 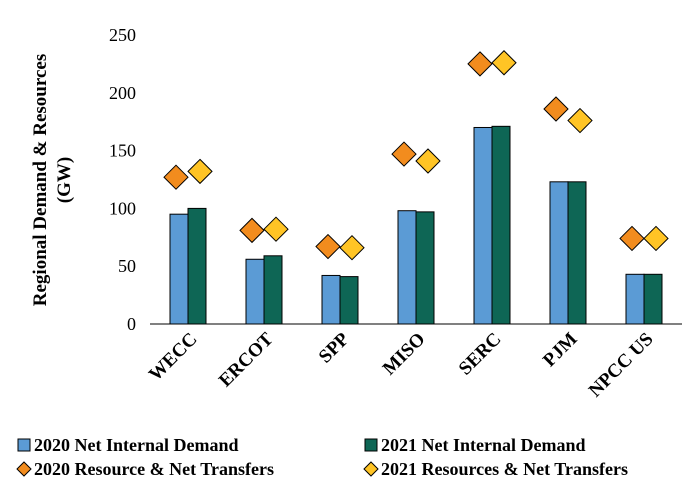 What do you see at coordinates (404, 354) in the screenshot?
I see `x-tick-label: MISO` at bounding box center [404, 354].